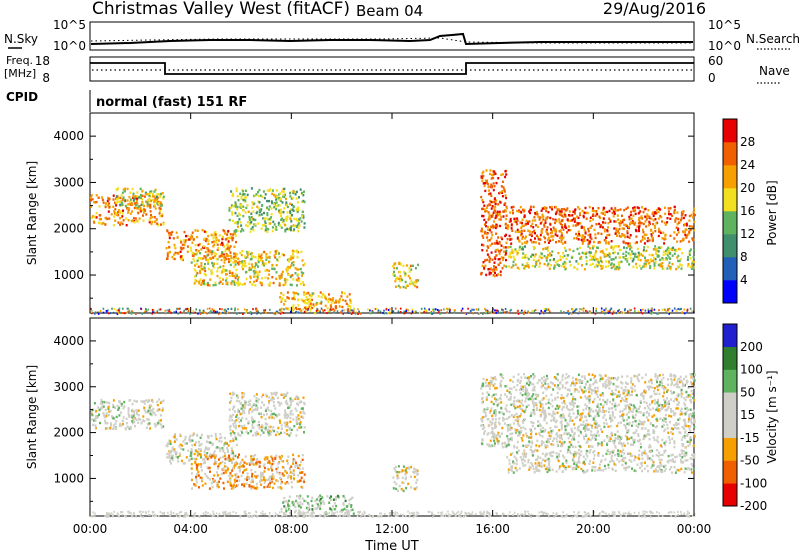  Describe the element at coordinates (730, 292) in the screenshot. I see `colorbar-segment` at that location.